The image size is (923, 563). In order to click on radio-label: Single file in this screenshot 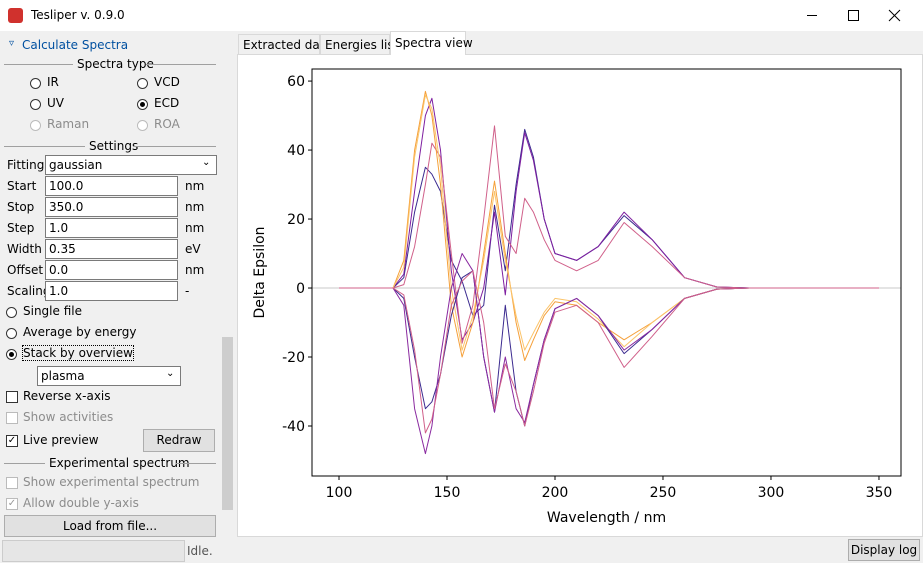, I will do `click(52, 311)`.